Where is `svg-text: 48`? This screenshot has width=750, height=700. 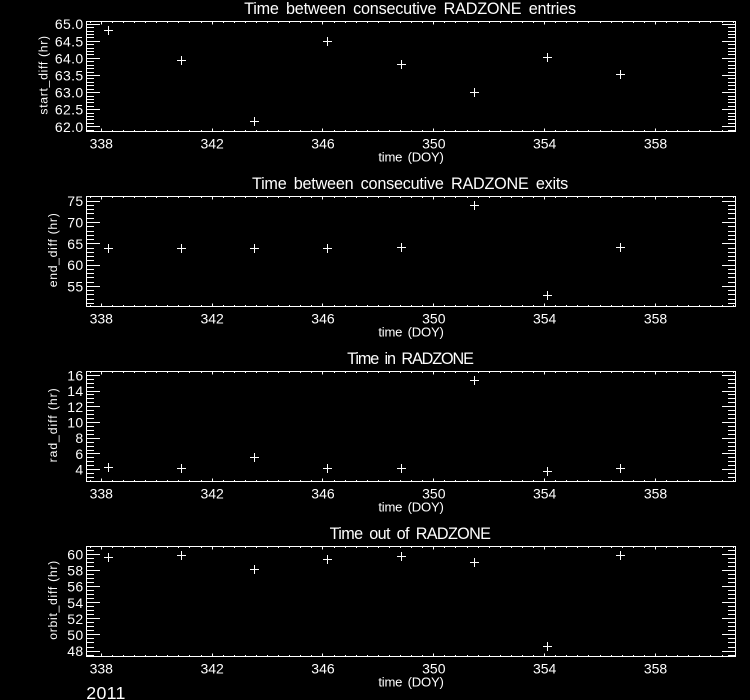
svg-text: 48 is located at coordinates (75, 651).